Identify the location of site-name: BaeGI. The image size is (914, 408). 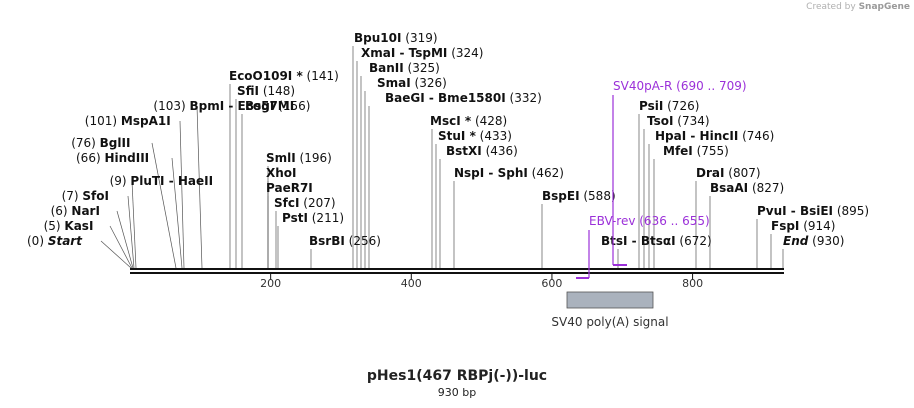
(405, 98).